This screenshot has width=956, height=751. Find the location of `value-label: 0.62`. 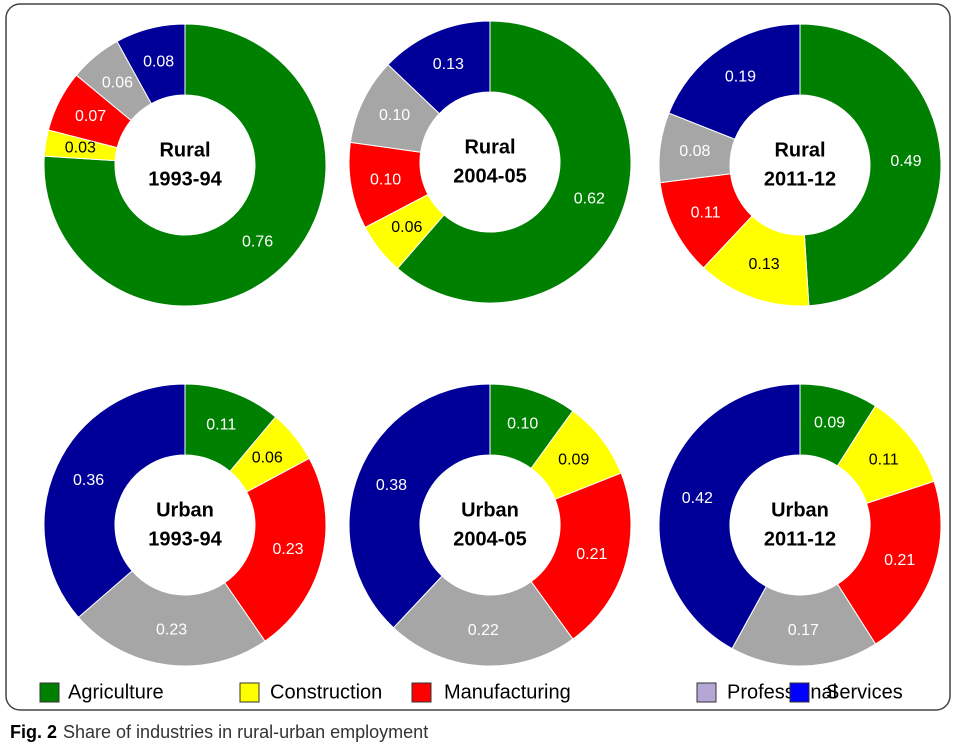

value-label: 0.62 is located at coordinates (589, 198).